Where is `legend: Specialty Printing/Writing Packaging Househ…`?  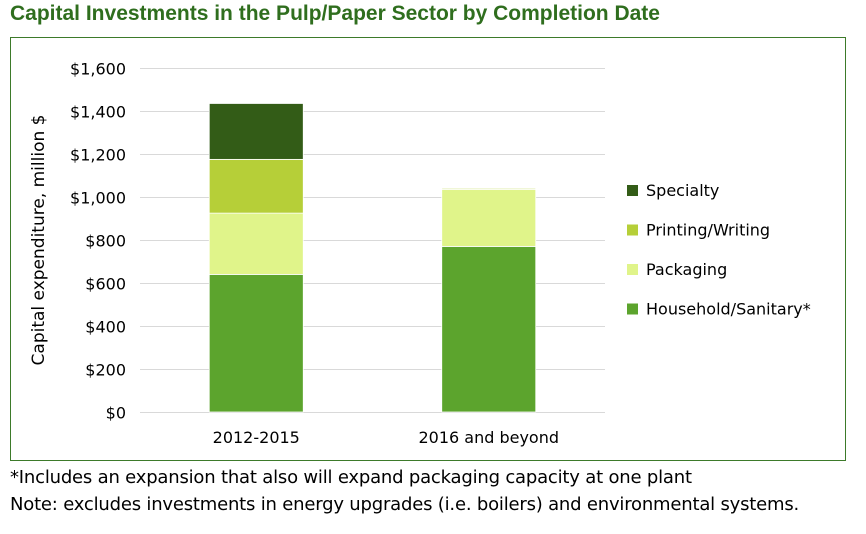 legend: Specialty Printing/Writing Packaging Househ… is located at coordinates (719, 250).